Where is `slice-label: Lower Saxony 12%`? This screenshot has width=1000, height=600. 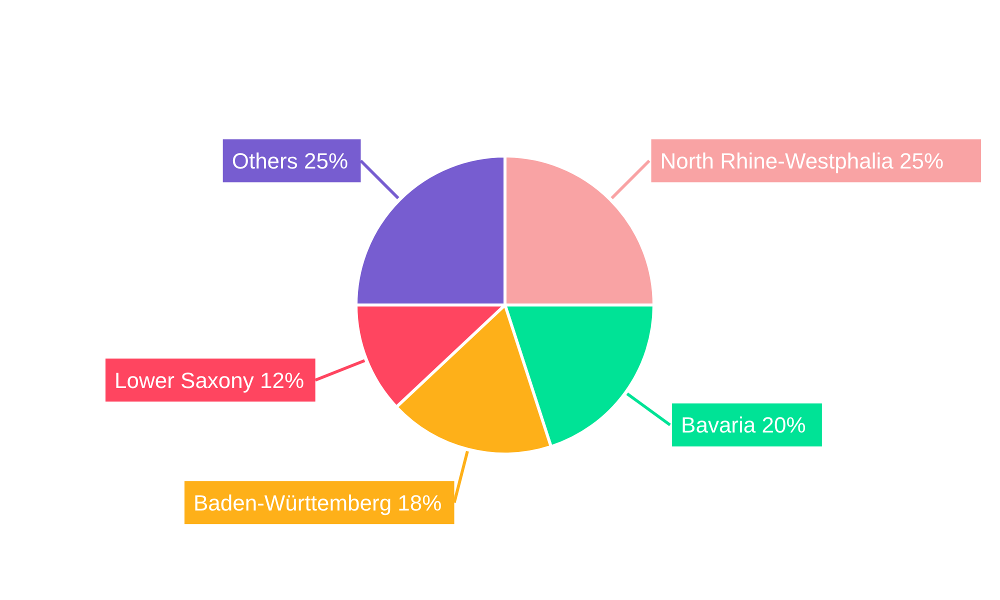 slice-label: Lower Saxony 12% is located at coordinates (209, 380).